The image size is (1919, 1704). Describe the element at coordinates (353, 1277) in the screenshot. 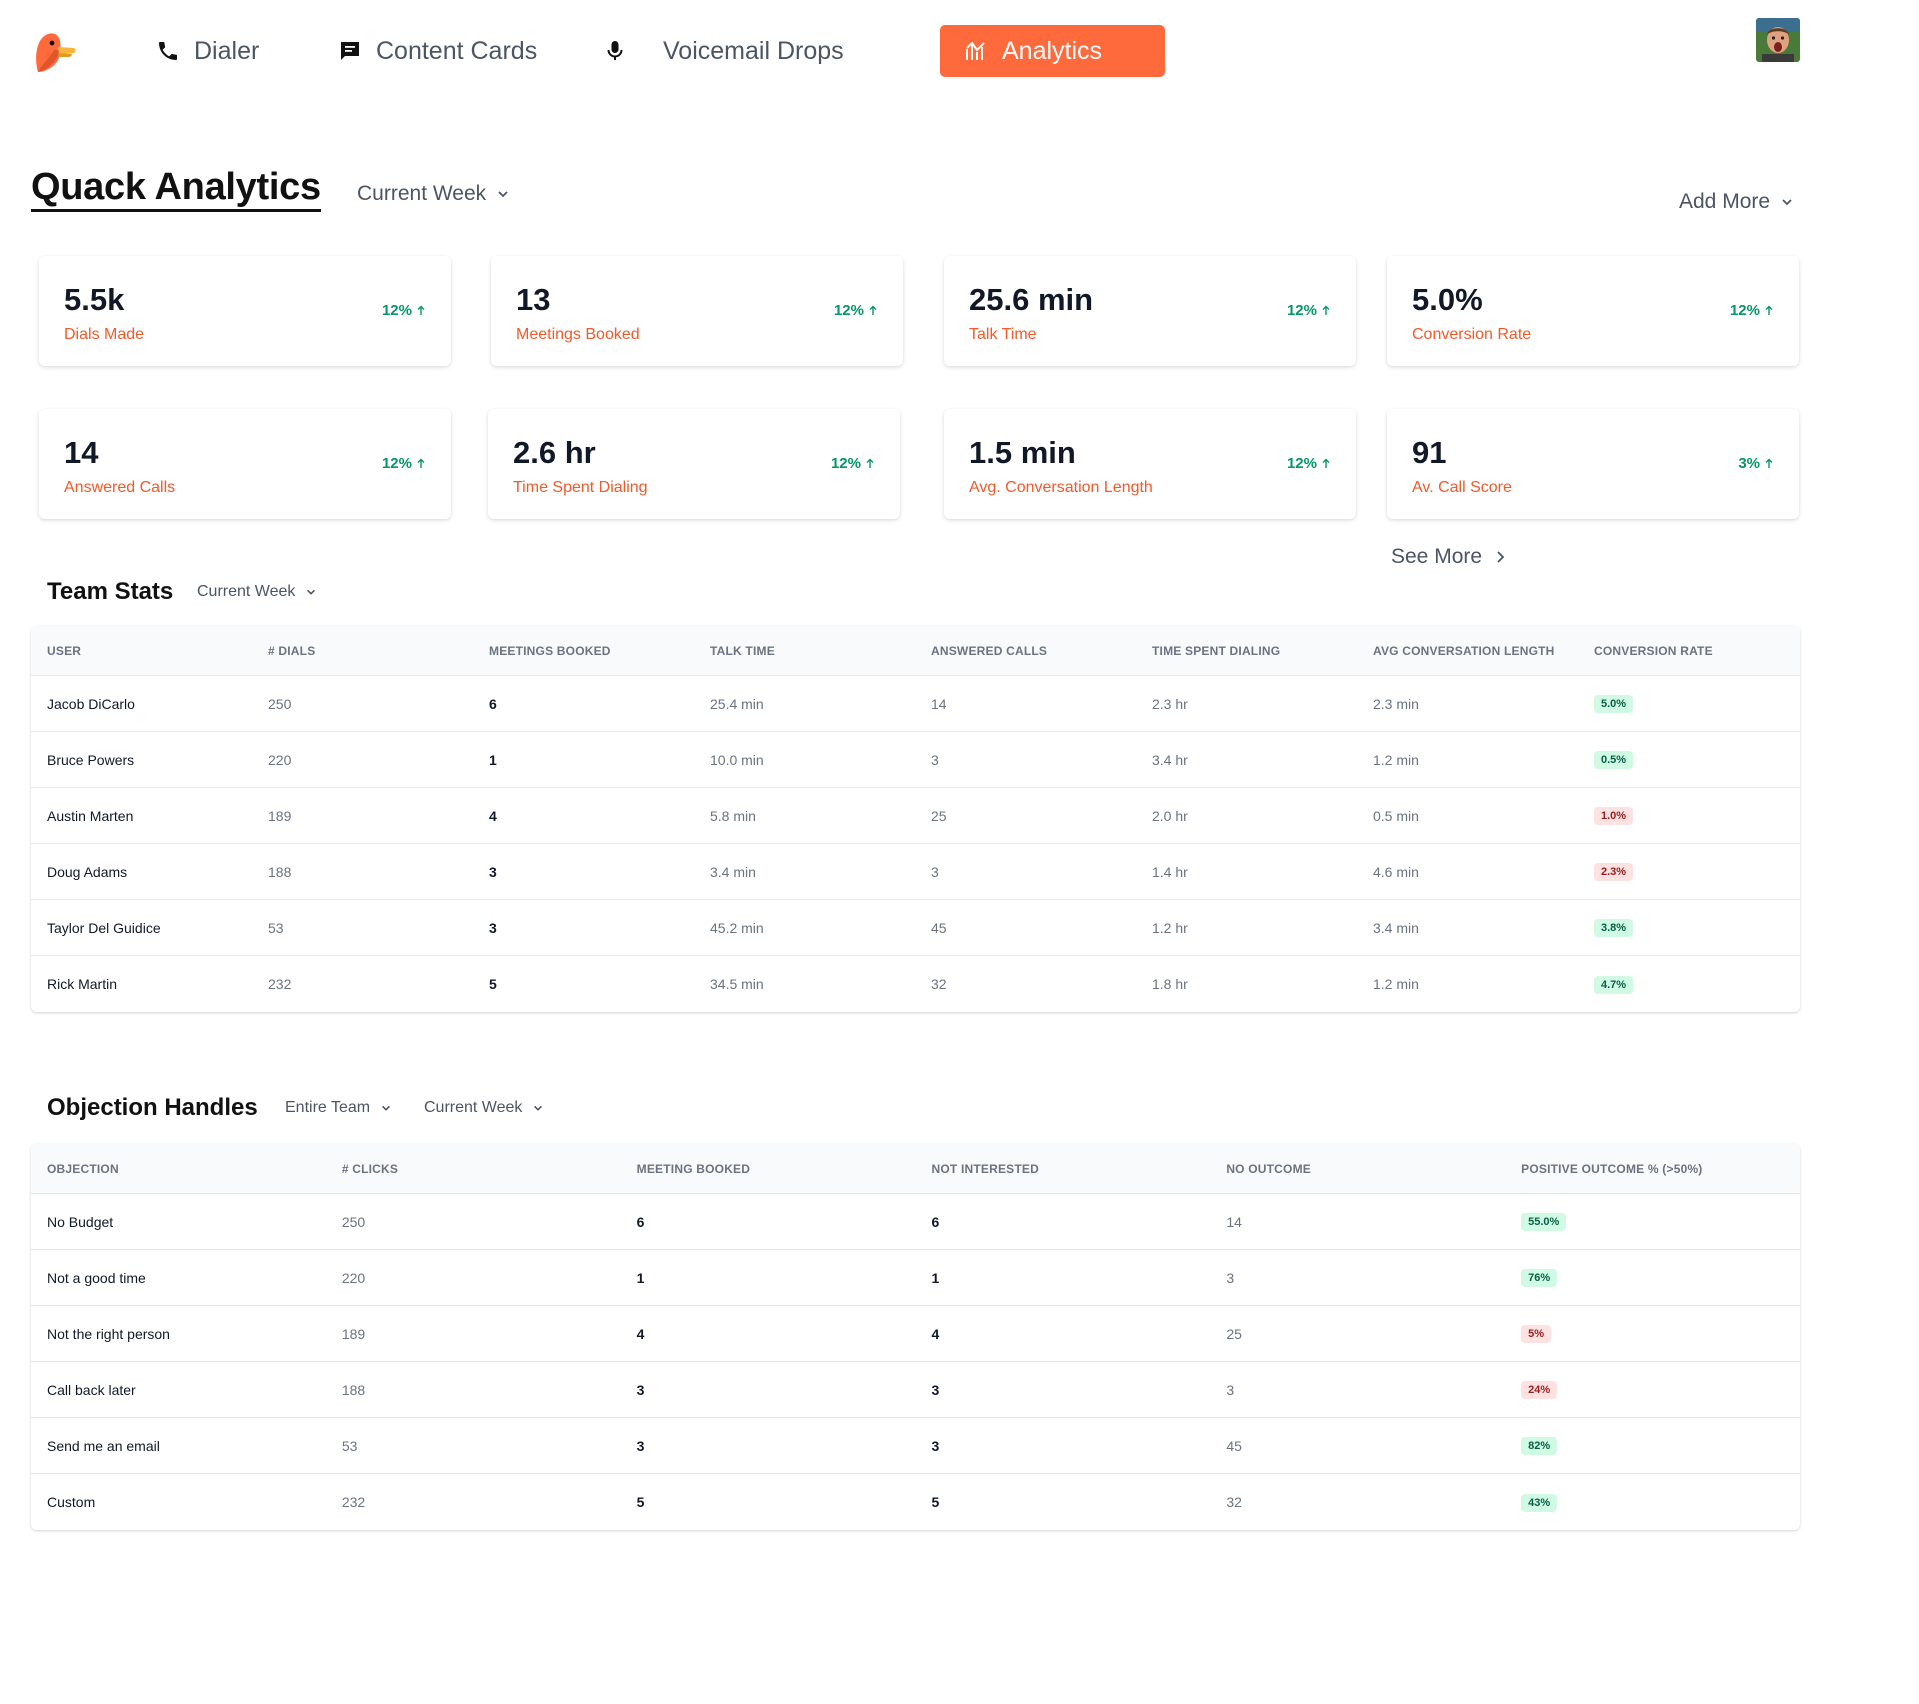

I see `table-cell: 220` at that location.